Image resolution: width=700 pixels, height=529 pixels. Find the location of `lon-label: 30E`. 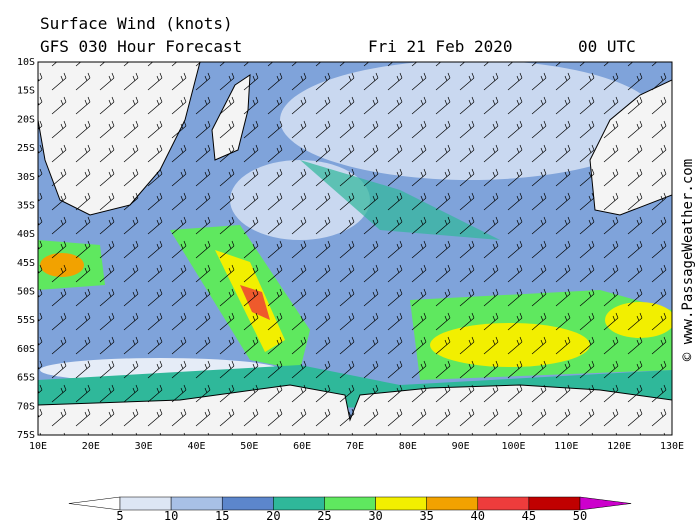

lon-label: 30E is located at coordinates (144, 446).